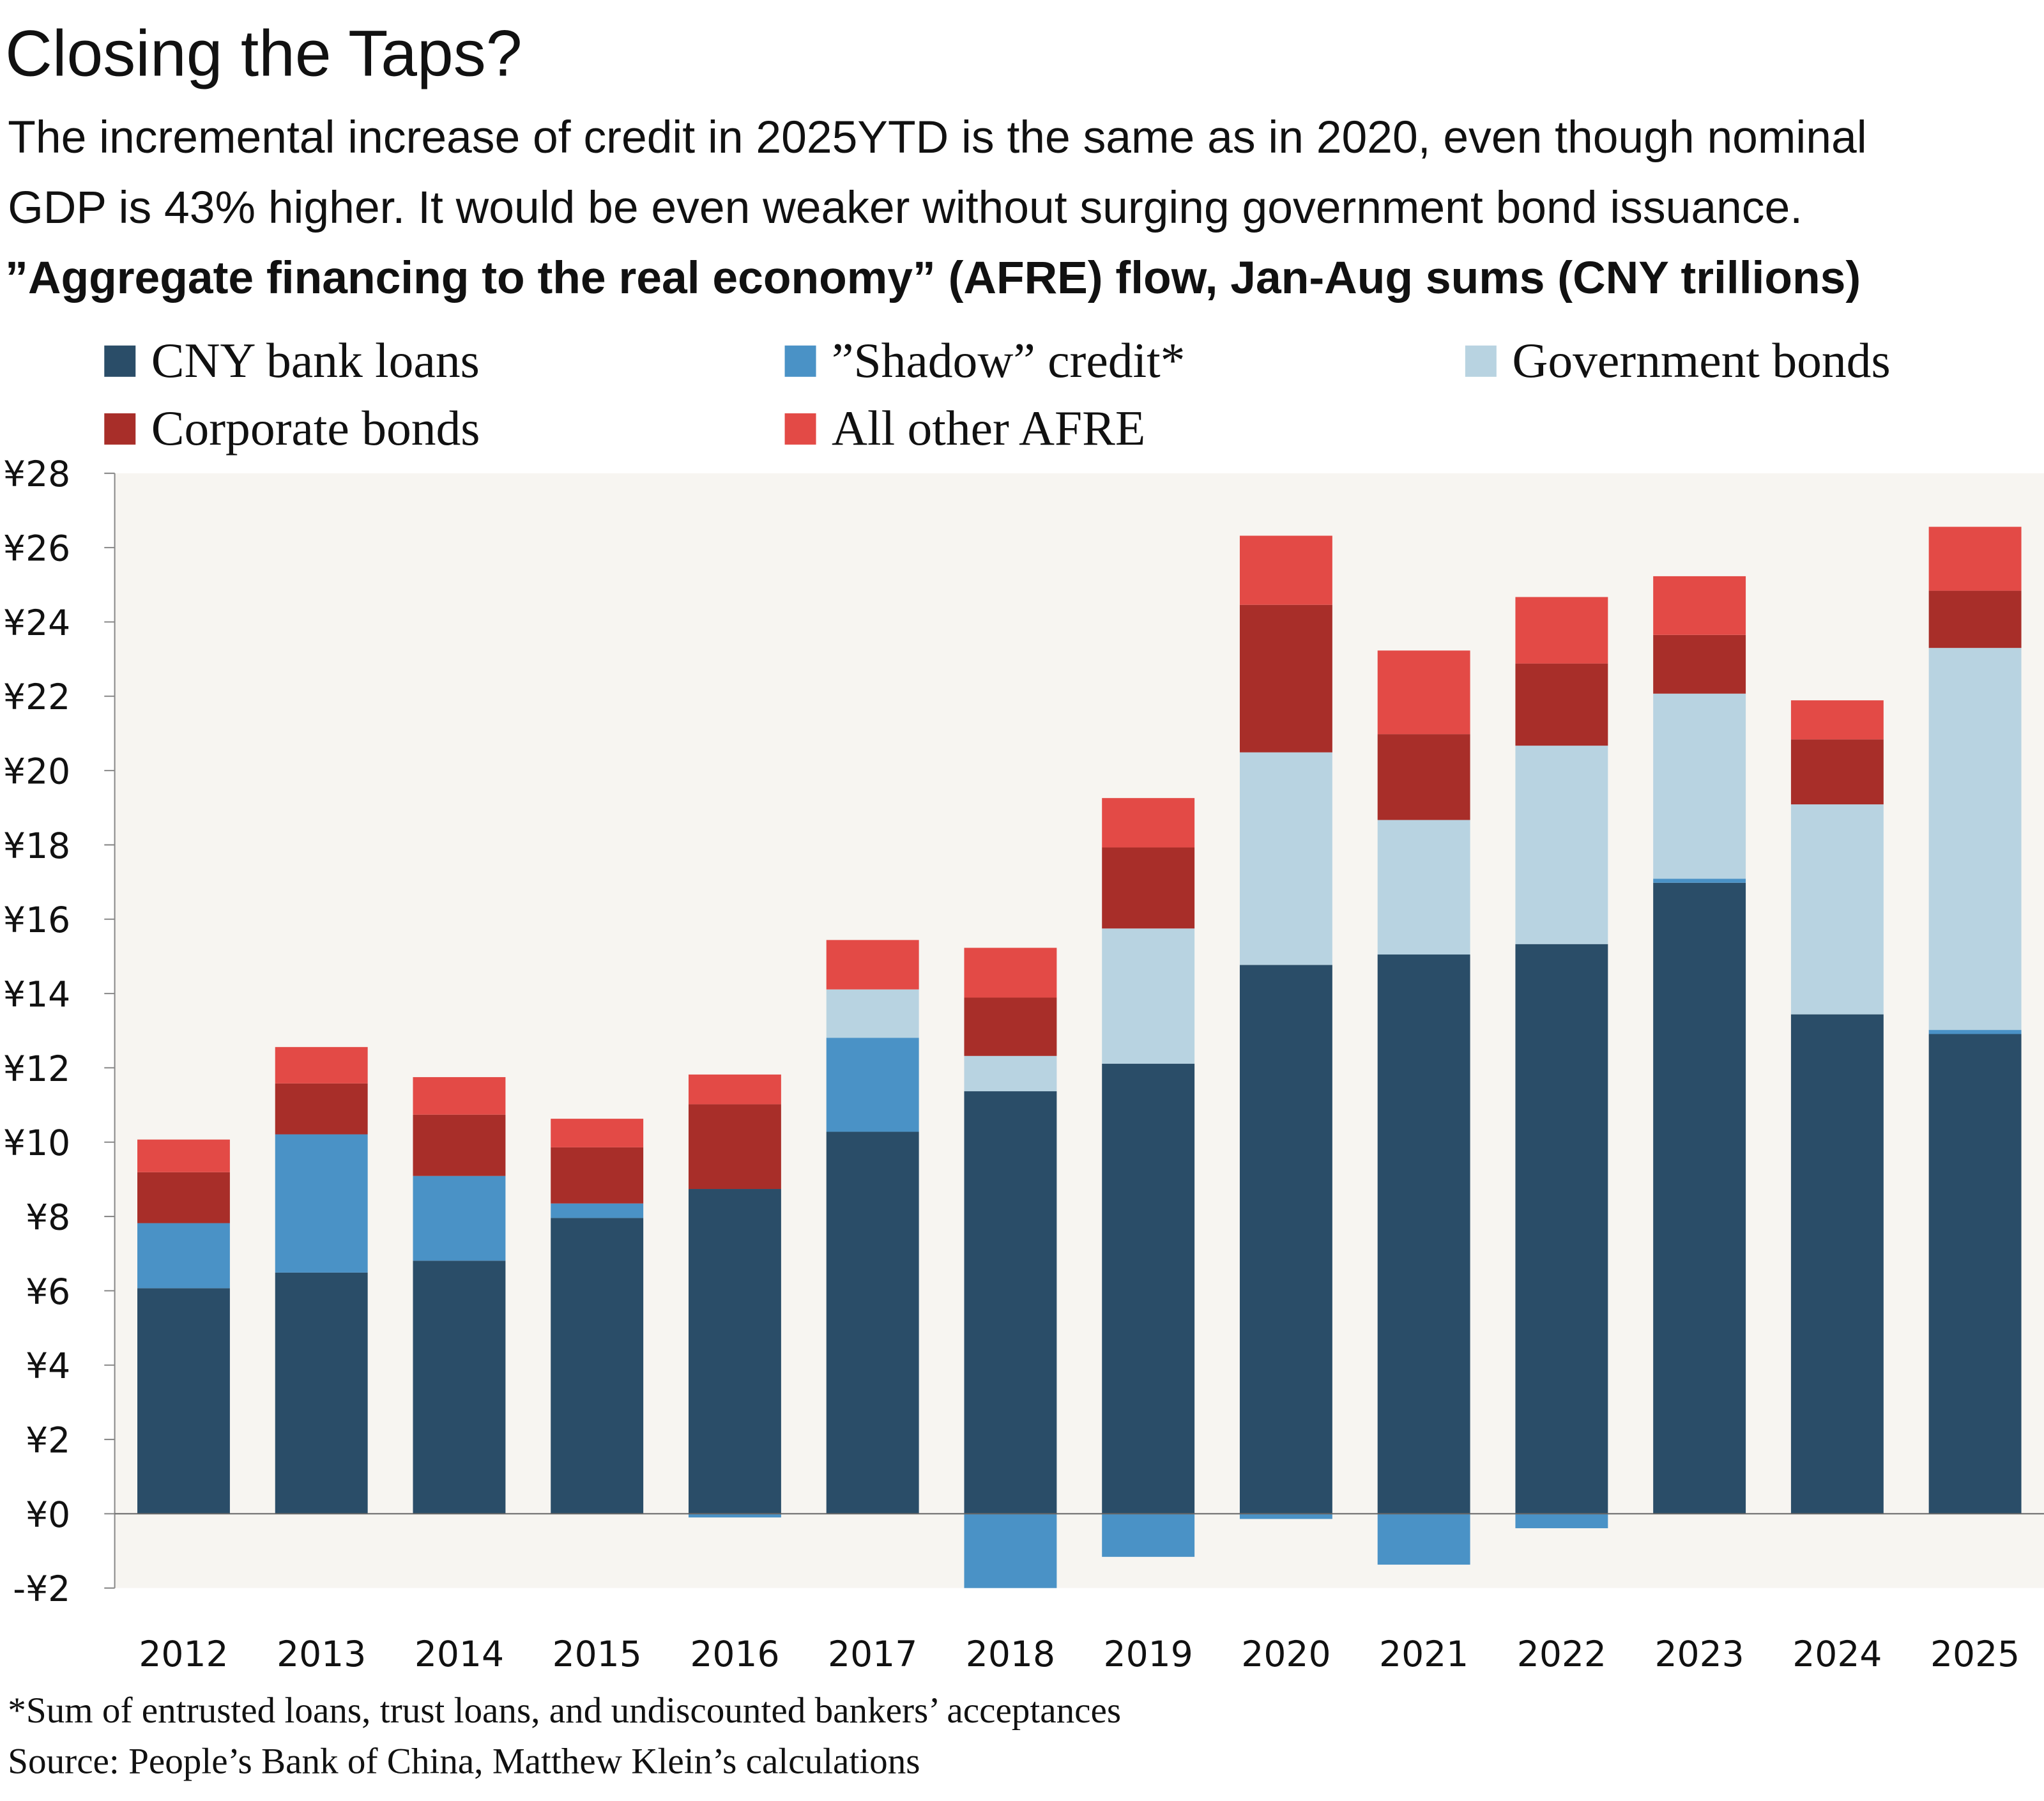 The image size is (2044, 1801). Describe the element at coordinates (1837, 1654) in the screenshot. I see `x-tick-label: 2024` at that location.